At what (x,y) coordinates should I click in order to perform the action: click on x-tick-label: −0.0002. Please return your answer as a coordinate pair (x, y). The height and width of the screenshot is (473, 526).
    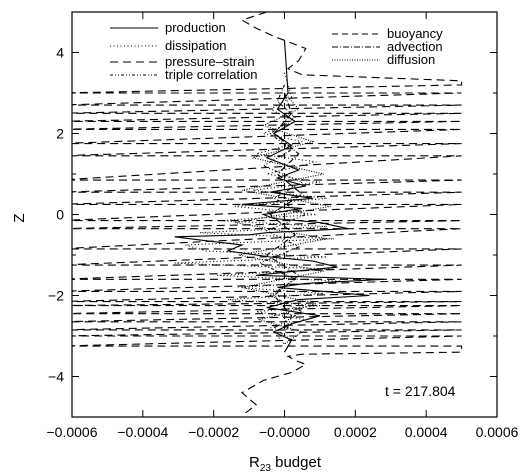
    Looking at the image, I should click on (213, 432).